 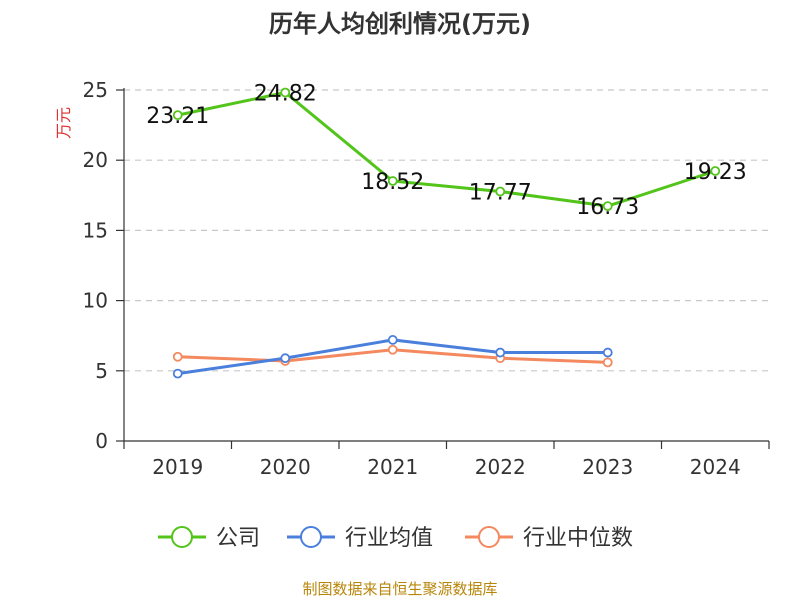 What do you see at coordinates (715, 467) in the screenshot?
I see `x-tick-label: 2024` at bounding box center [715, 467].